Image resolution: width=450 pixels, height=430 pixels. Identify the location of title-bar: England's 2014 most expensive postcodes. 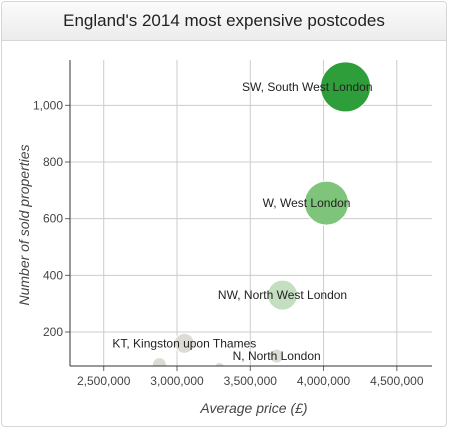
(224, 21).